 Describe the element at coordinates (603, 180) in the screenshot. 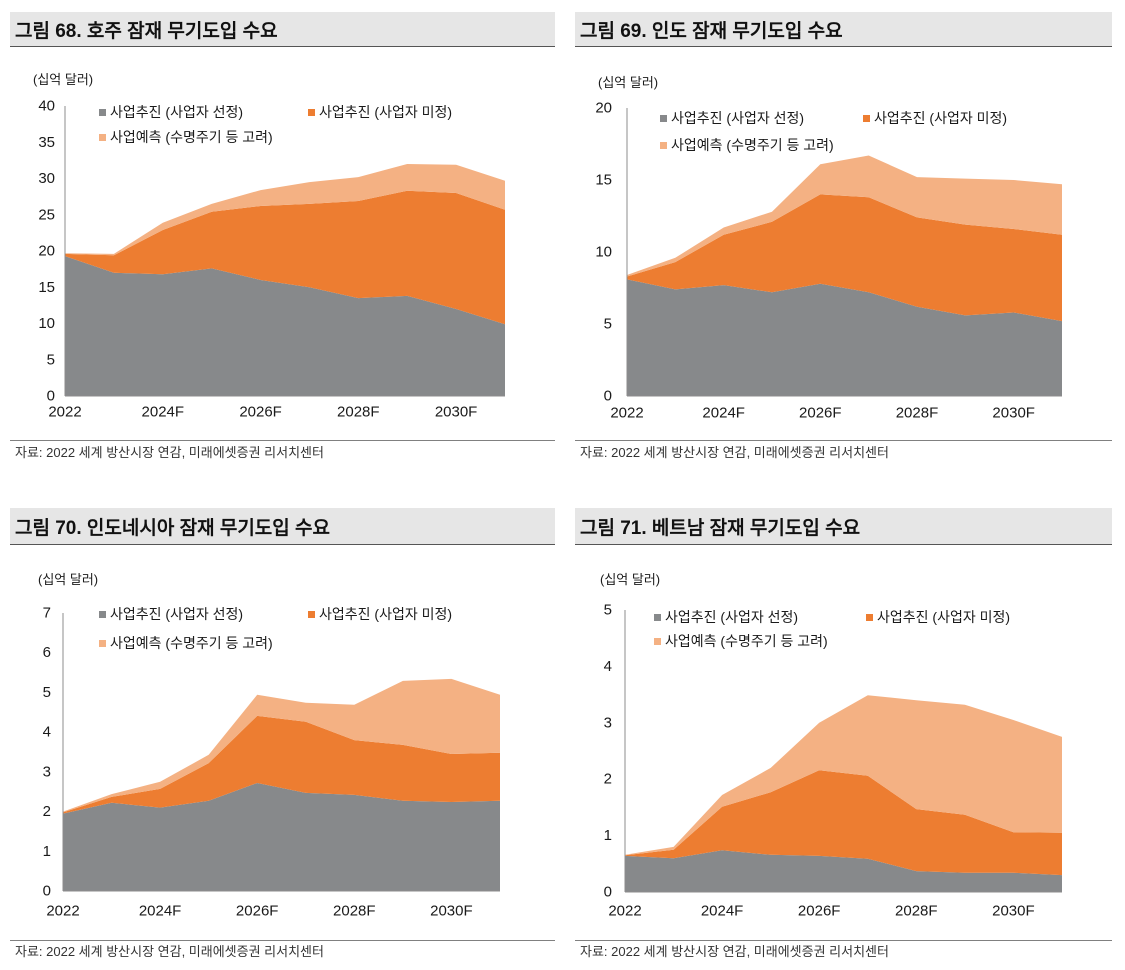

I see `y-tick-label: 15` at that location.